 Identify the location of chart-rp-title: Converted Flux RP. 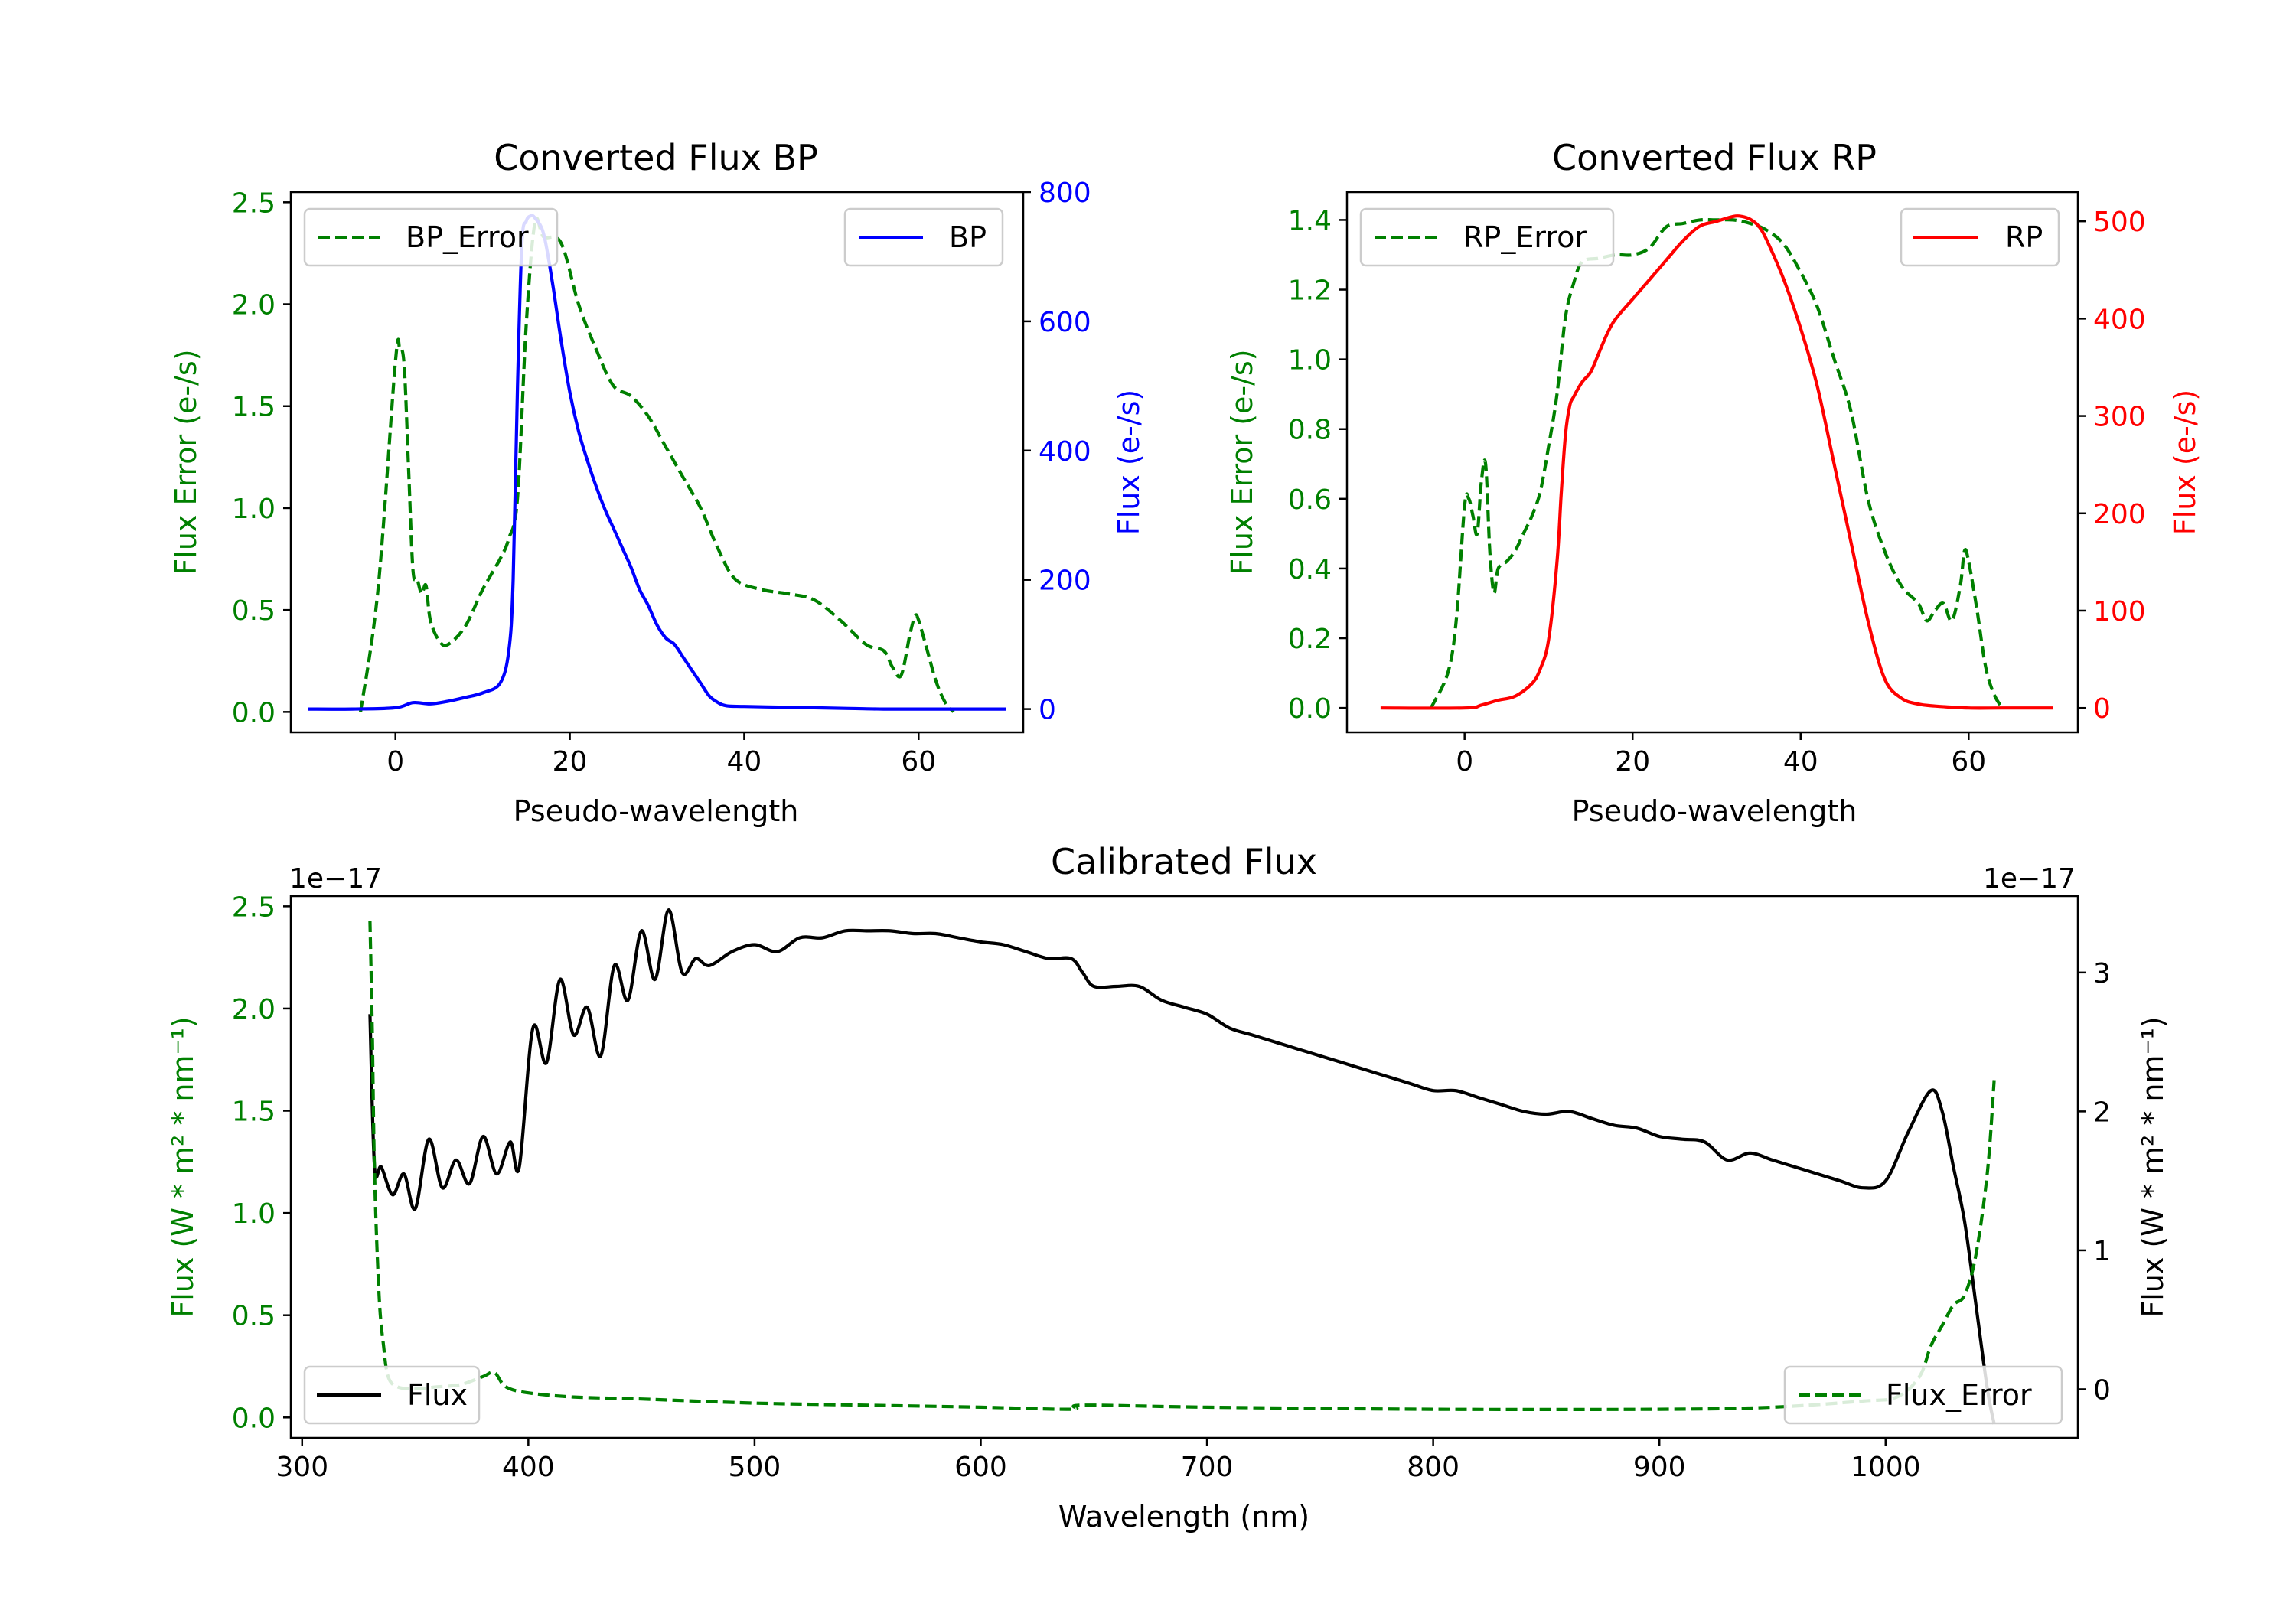
(1714, 157).